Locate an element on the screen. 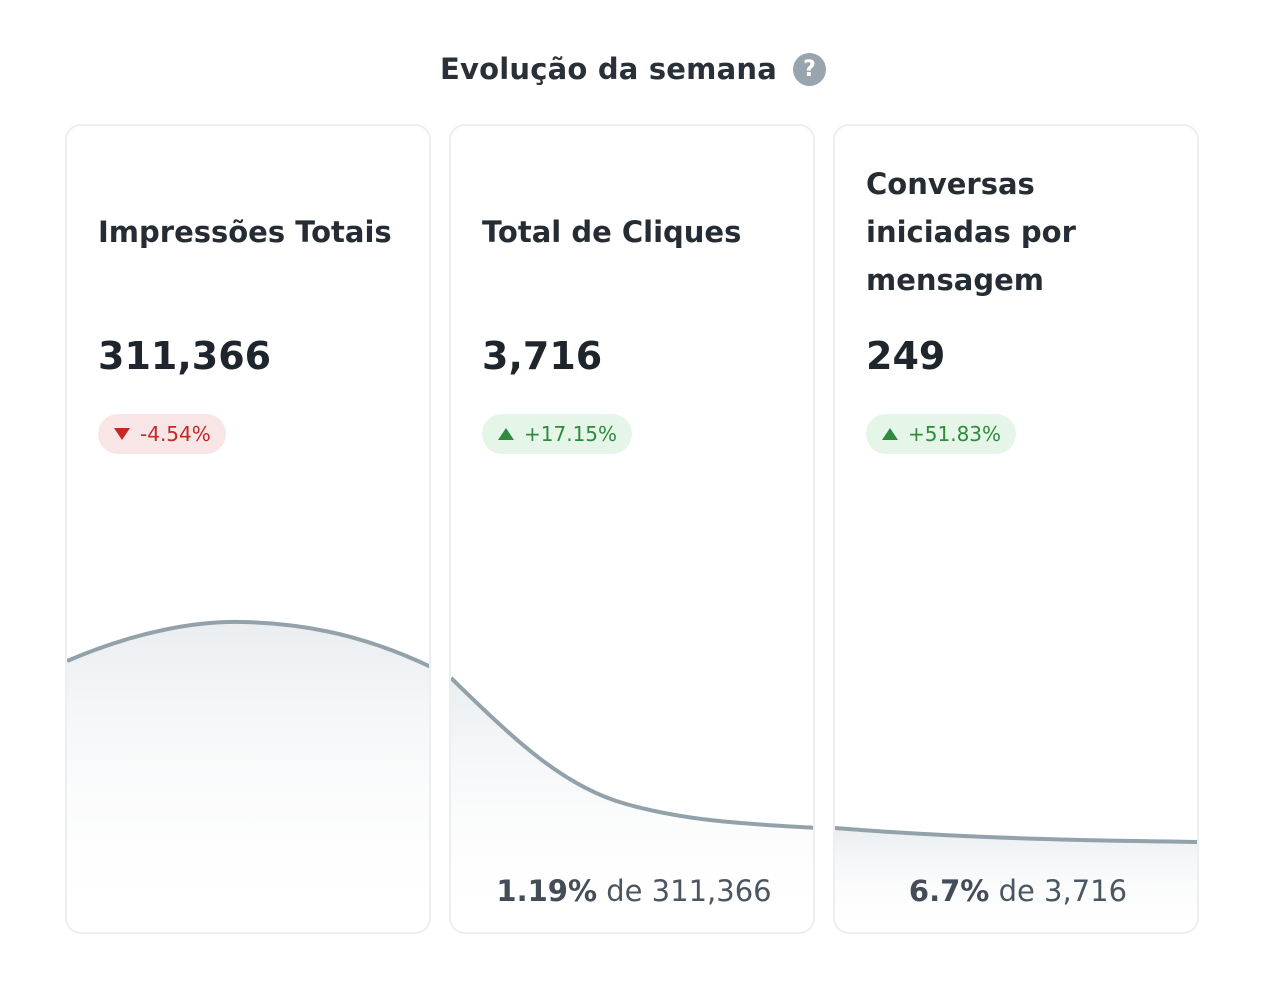 The image size is (1266, 1000). card-title: Impressões Totais is located at coordinates (245, 232).